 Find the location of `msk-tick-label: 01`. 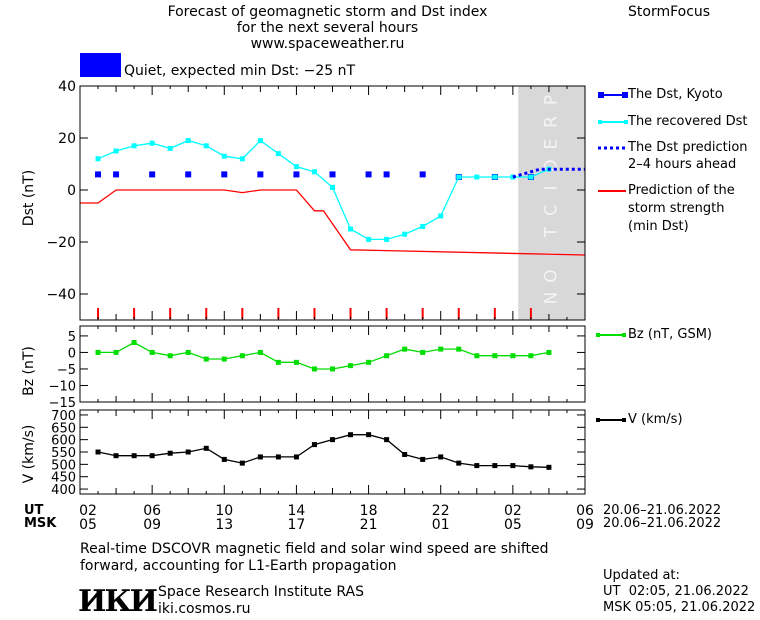

msk-tick-label: 01 is located at coordinates (441, 525).